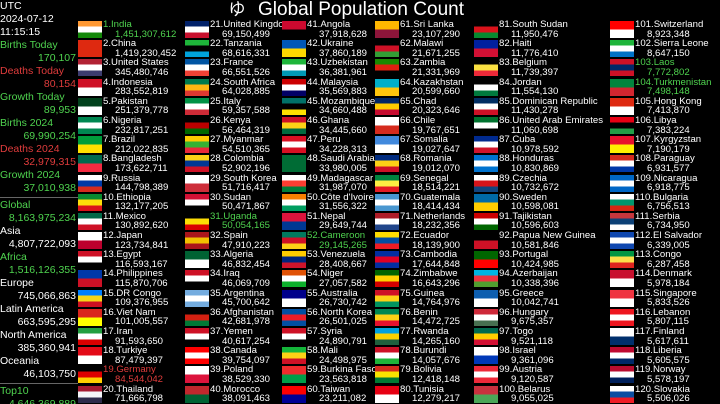 This screenshot has width=720, height=404. Describe the element at coordinates (436, 207) in the screenshot. I see `country-population: 18,414,434` at that location.